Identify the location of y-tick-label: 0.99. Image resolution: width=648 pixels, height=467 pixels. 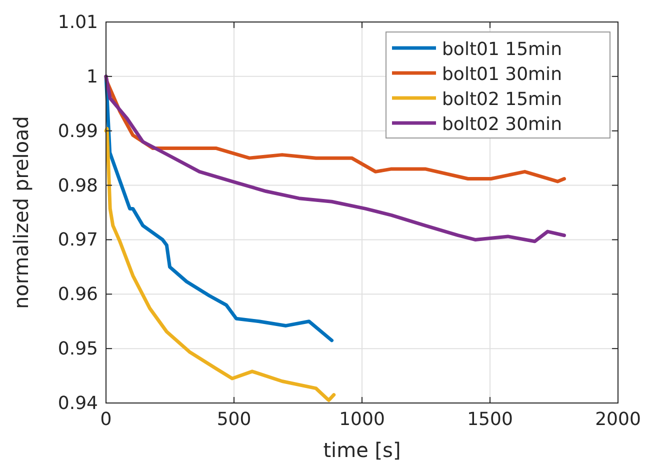
(78, 131).